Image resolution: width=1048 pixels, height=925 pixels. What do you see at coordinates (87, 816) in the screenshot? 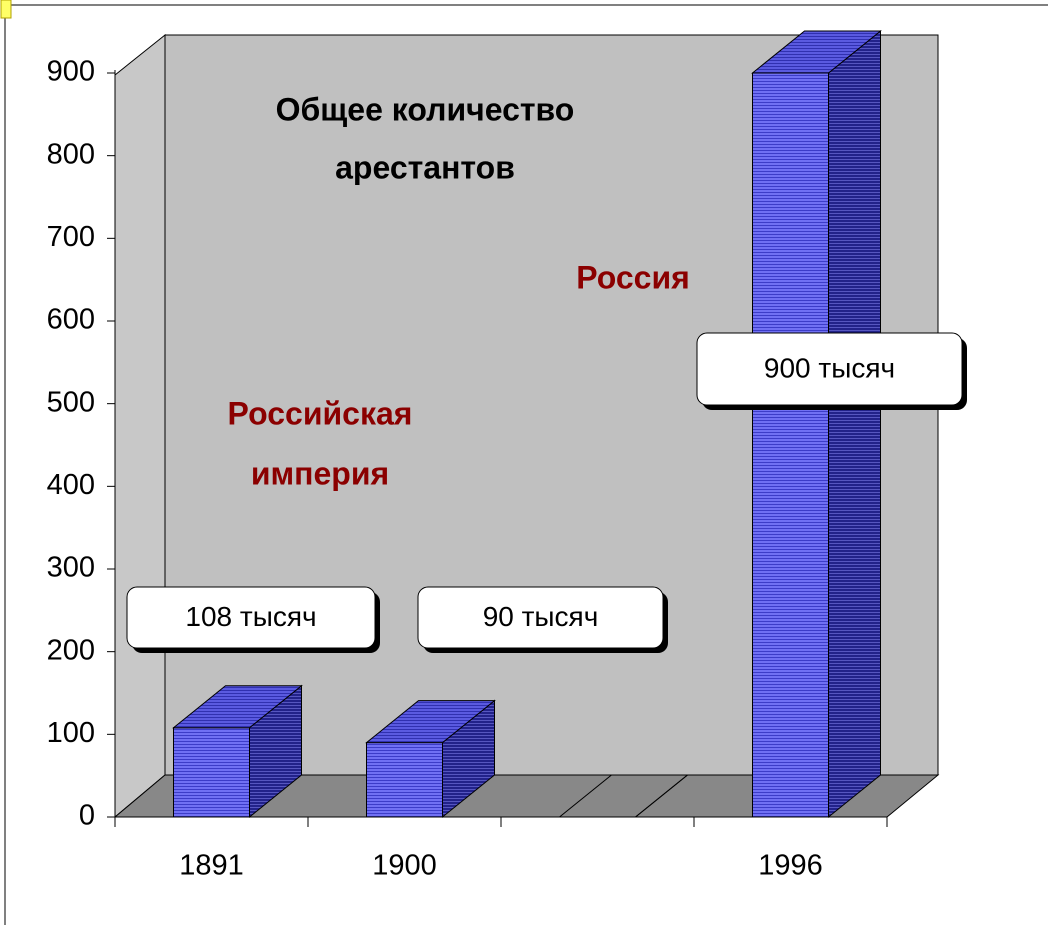
I see `y-tick-label: 0` at bounding box center [87, 816].